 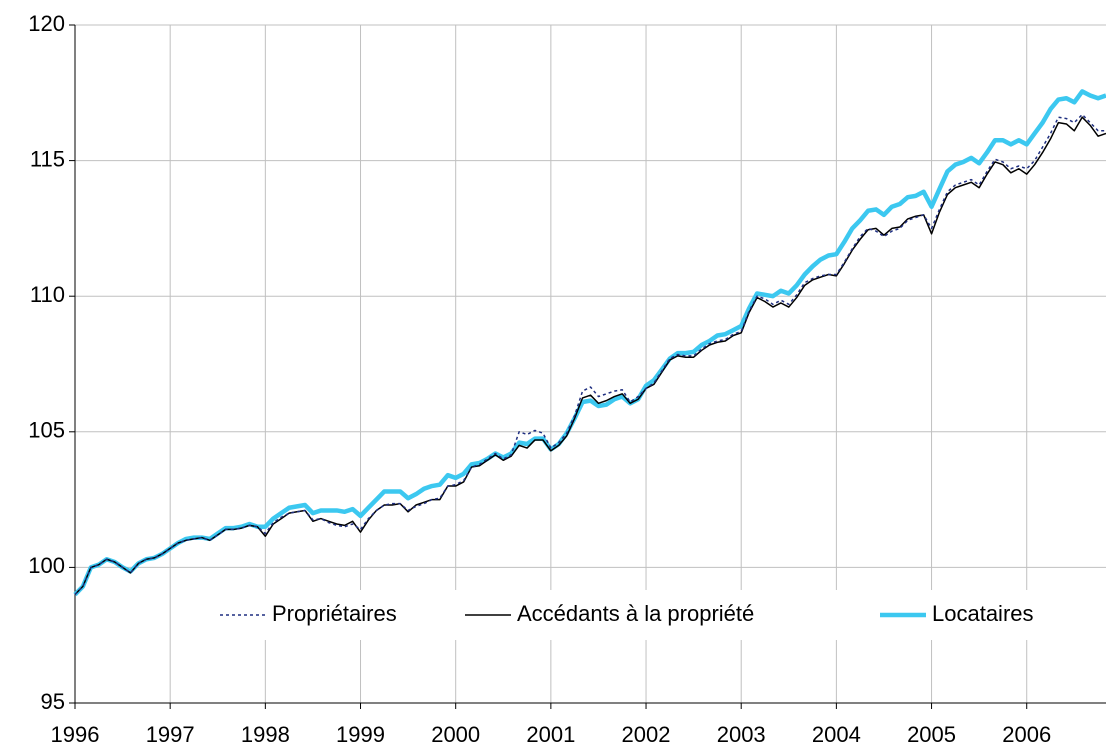 What do you see at coordinates (455, 734) in the screenshot?
I see `x-tick-label: 2000` at bounding box center [455, 734].